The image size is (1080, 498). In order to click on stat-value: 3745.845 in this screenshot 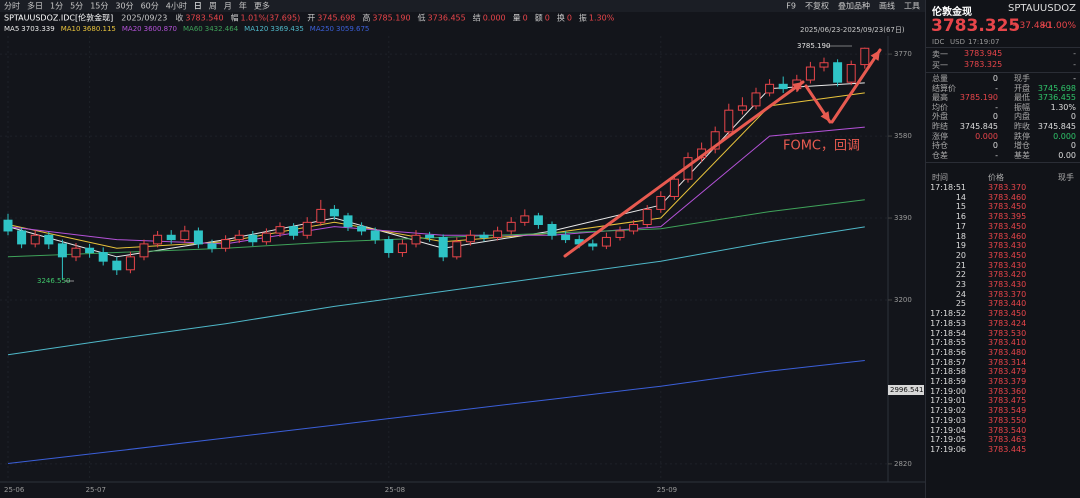, I will do `click(1056, 126)`.